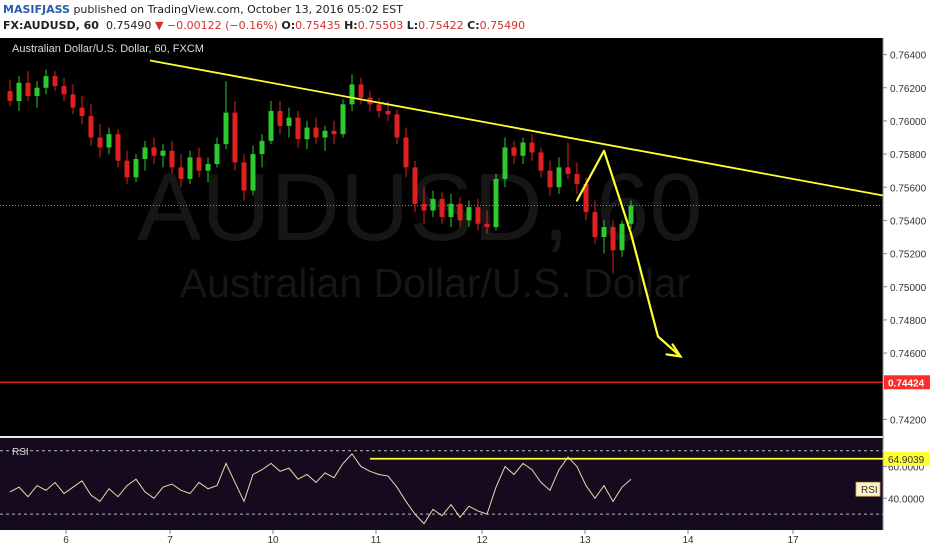 The width and height of the screenshot is (932, 550). I want to click on ohlc-close-value: 0.75490, so click(502, 25).